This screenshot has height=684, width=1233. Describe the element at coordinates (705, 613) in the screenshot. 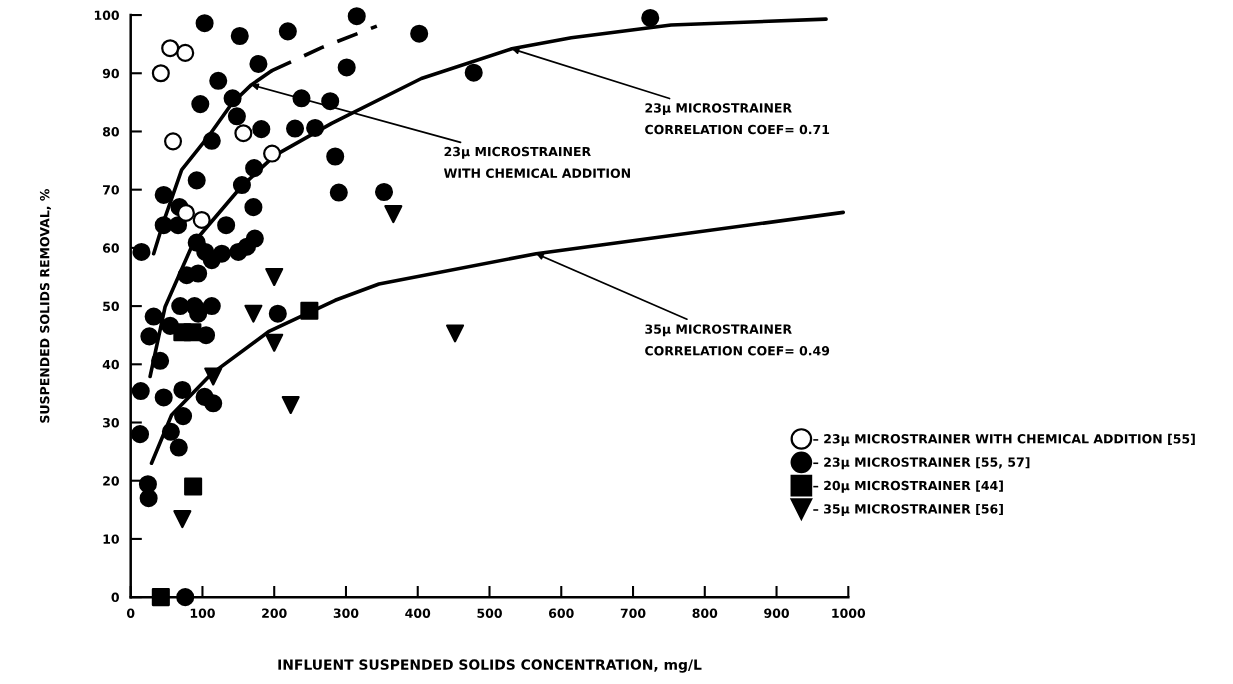

I see `x-tick-label: 800` at that location.